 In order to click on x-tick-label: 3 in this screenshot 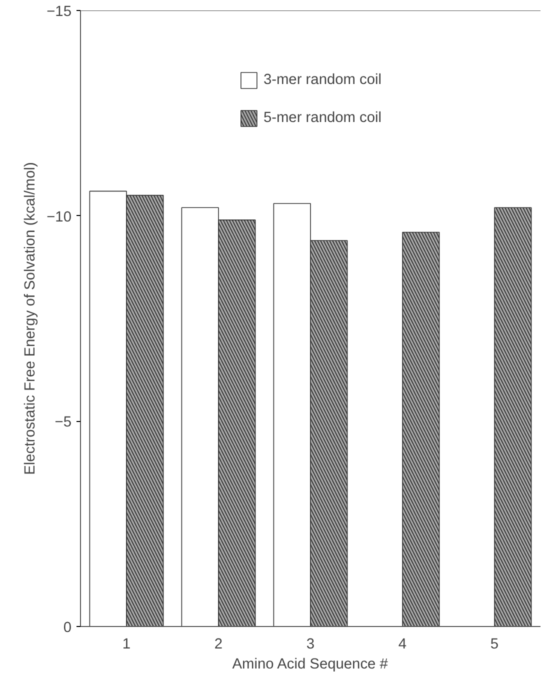, I will do `click(310, 644)`.